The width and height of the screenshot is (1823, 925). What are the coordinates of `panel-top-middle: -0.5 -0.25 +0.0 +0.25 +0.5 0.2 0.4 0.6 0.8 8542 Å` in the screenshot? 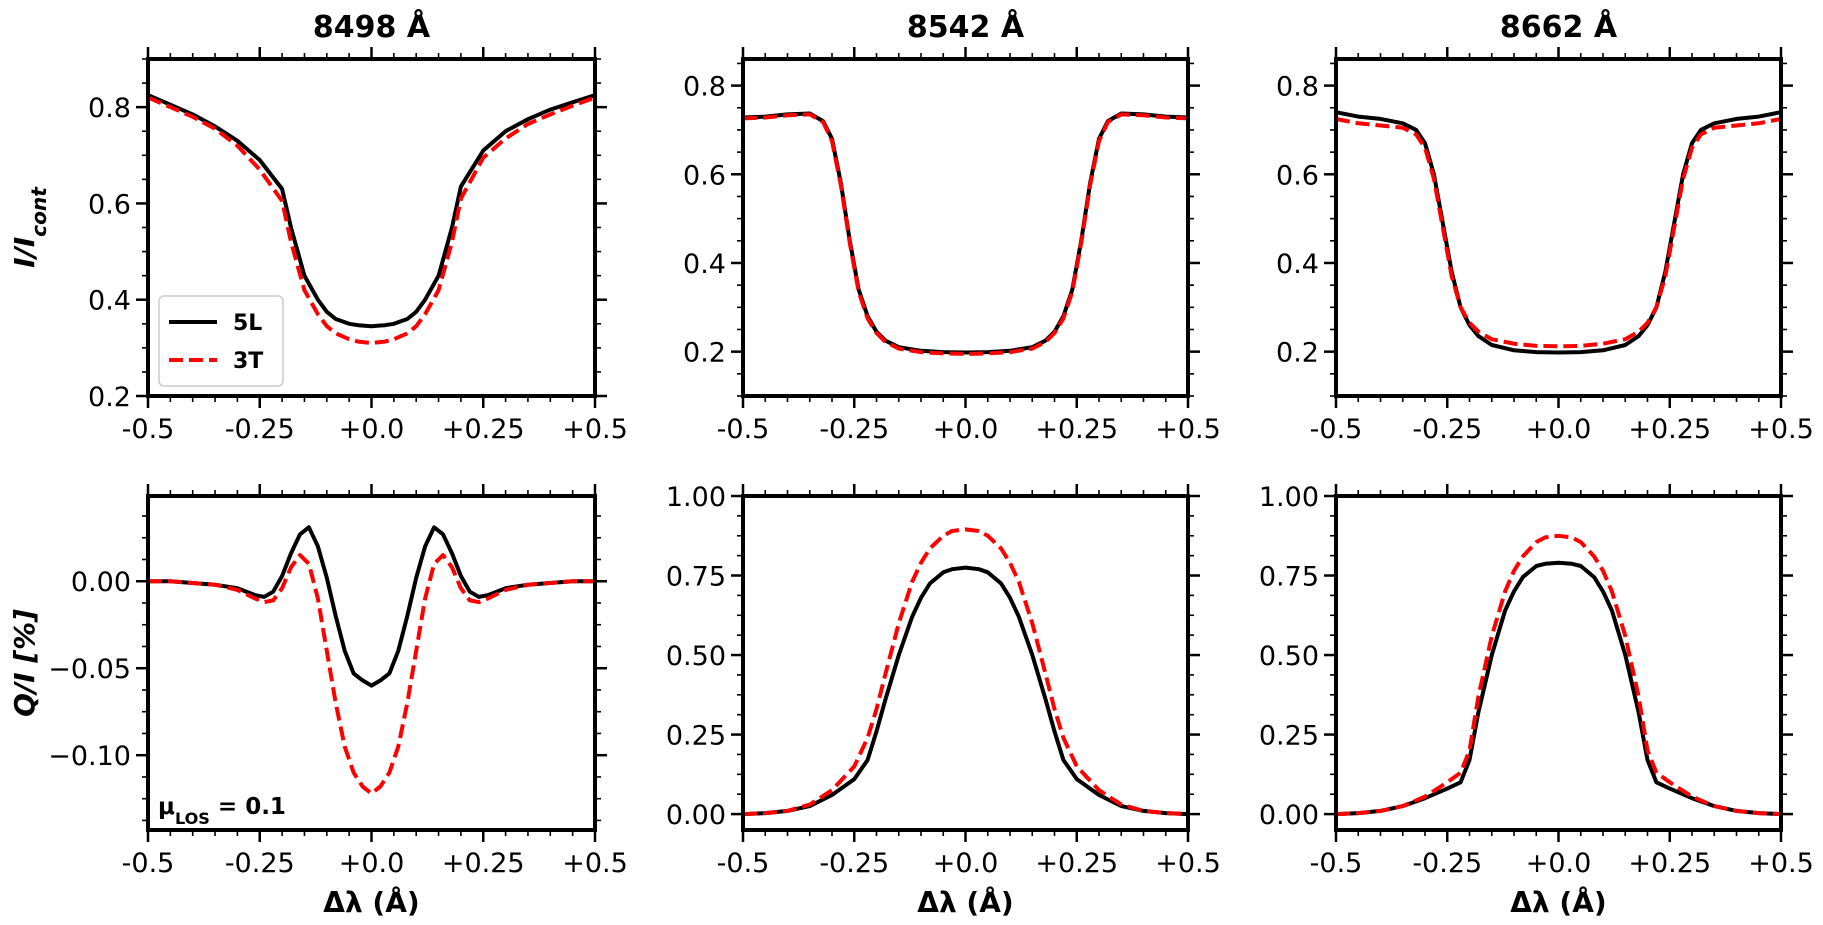 It's located at (952, 226).